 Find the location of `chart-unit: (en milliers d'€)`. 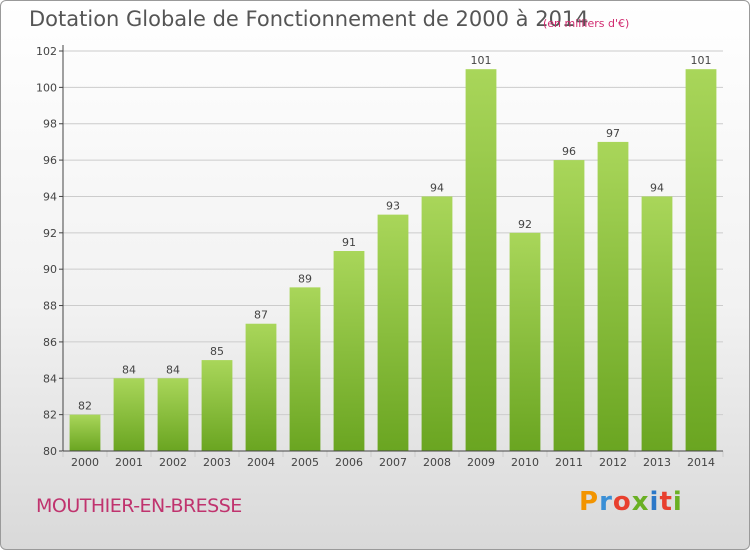

chart-unit: (en milliers d'€) is located at coordinates (586, 23).